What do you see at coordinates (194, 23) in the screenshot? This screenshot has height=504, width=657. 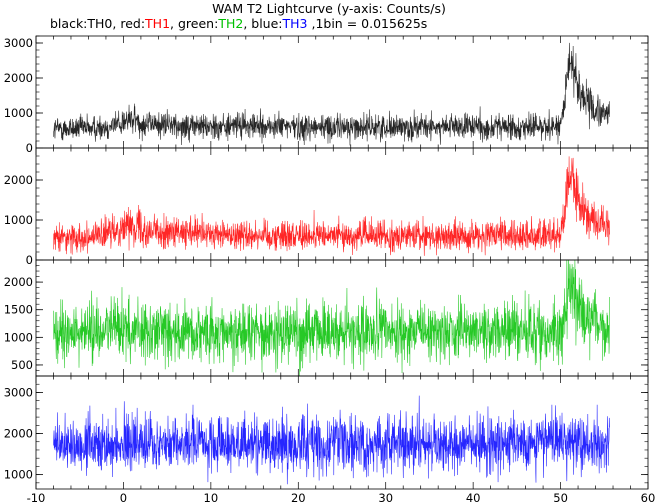 I see `subtitle-segment: , green:` at bounding box center [194, 23].